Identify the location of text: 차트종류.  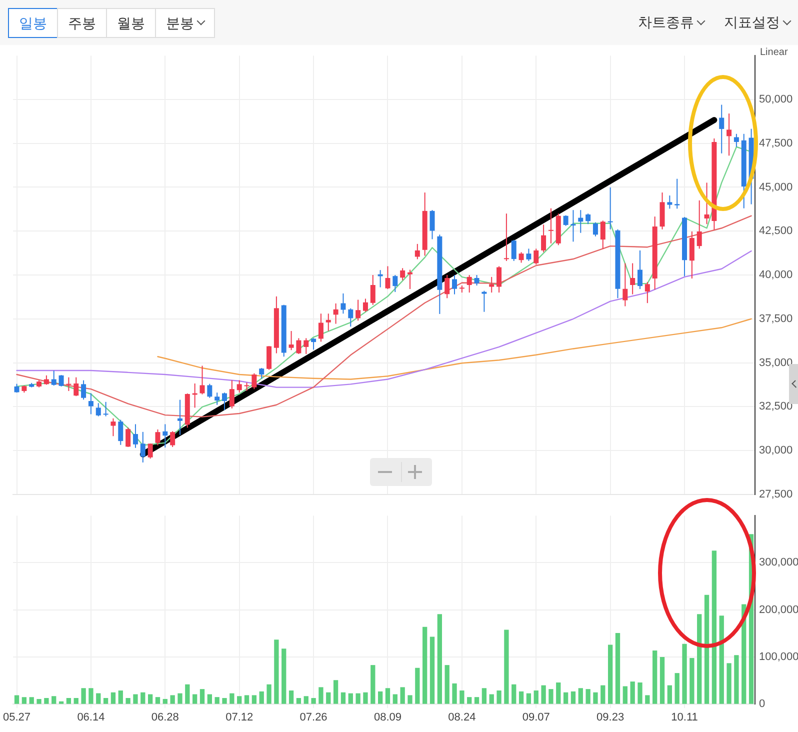
(666, 23).